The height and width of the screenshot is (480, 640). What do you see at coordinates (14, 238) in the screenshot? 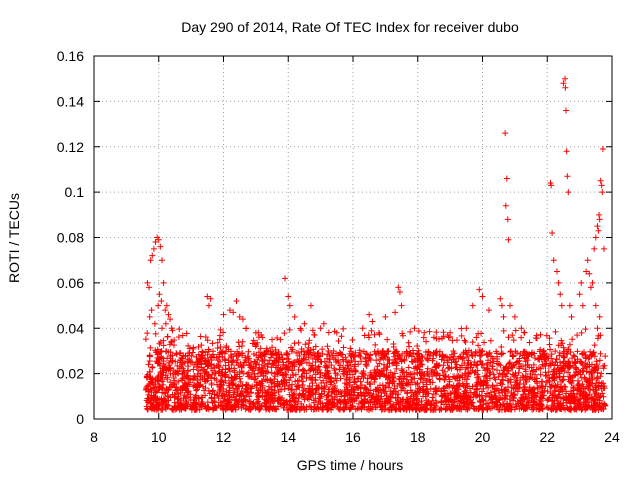
I see `y-axis-title: ROTI / TECUs` at bounding box center [14, 238].